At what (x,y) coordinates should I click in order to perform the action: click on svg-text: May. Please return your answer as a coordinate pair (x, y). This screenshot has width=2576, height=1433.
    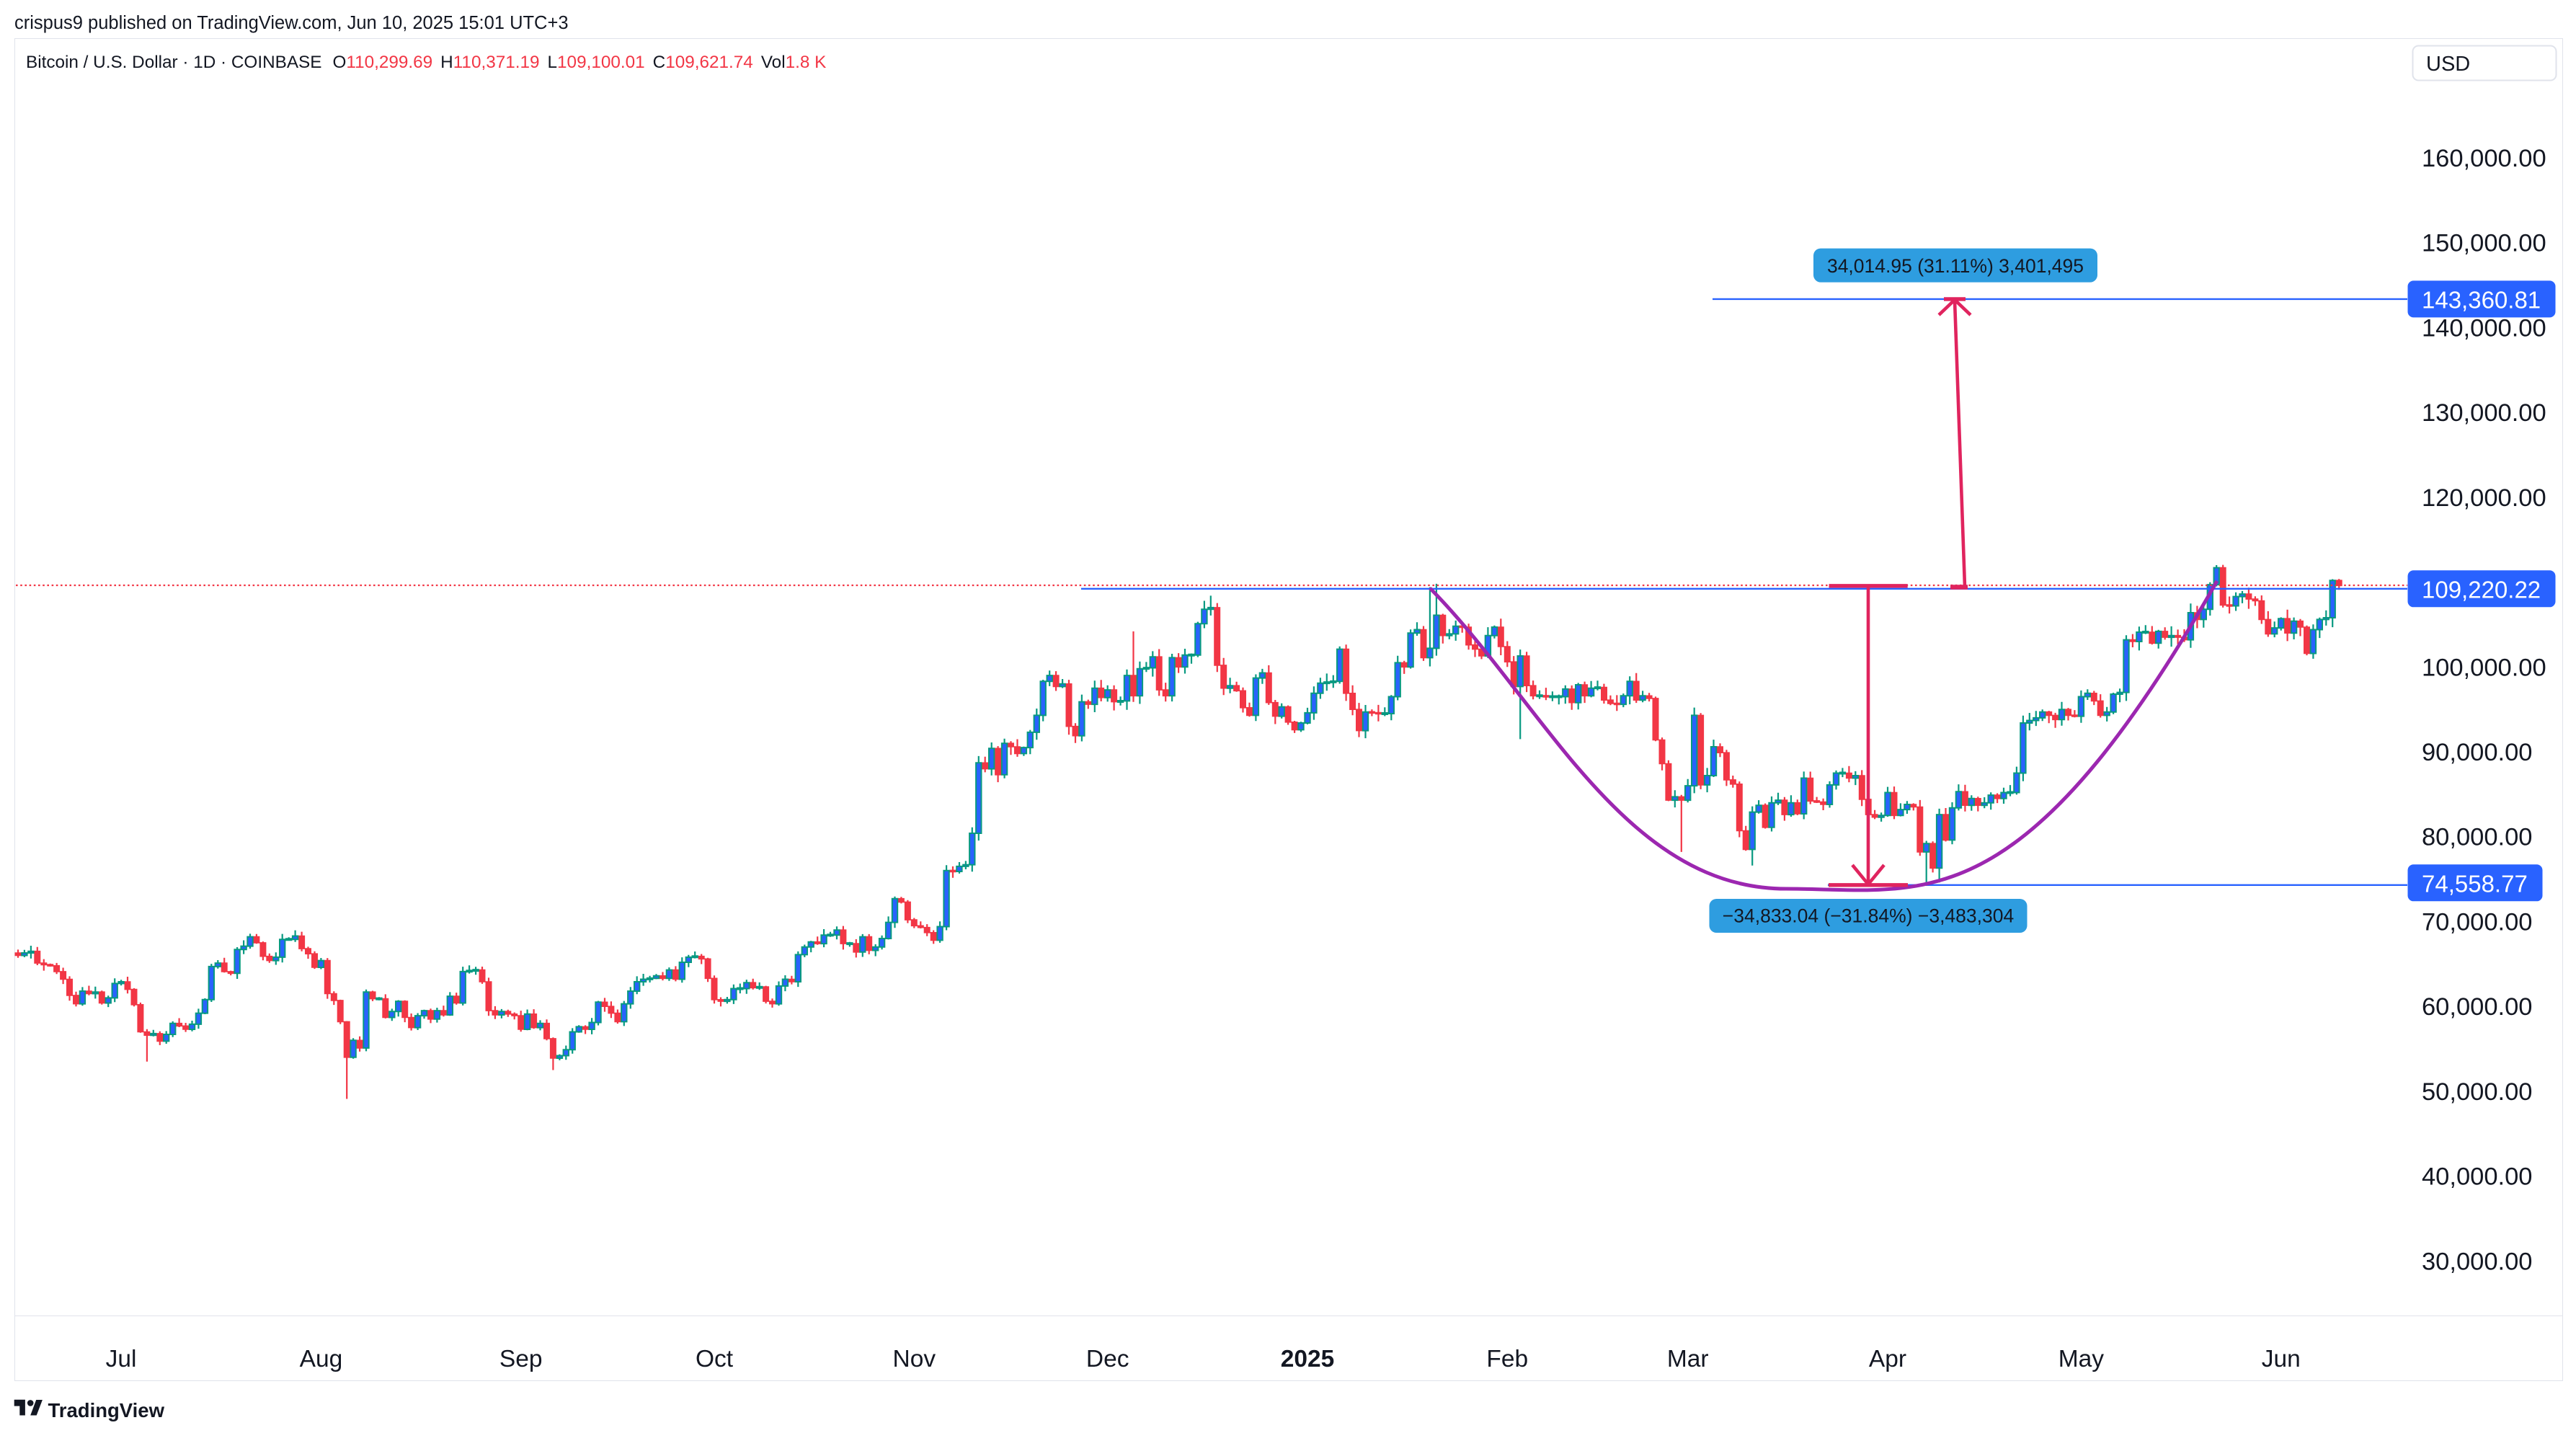
    Looking at the image, I should click on (2081, 1359).